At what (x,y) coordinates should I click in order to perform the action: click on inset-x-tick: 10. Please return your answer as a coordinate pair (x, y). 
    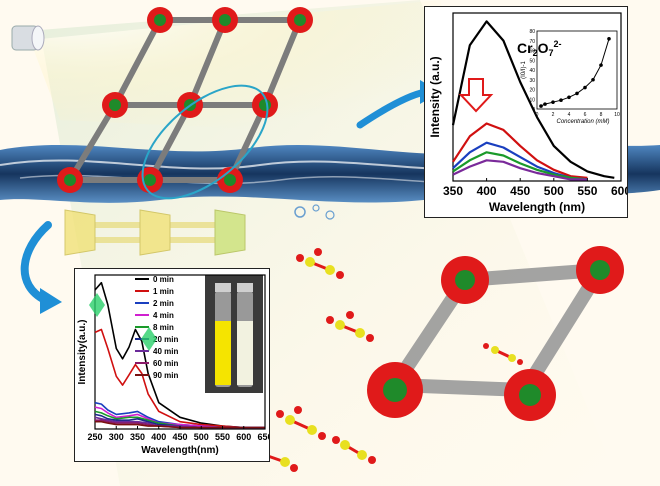
    Looking at the image, I should click on (617, 115).